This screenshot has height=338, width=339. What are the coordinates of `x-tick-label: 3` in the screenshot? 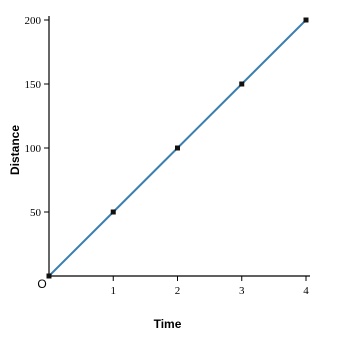 It's located at (242, 291).